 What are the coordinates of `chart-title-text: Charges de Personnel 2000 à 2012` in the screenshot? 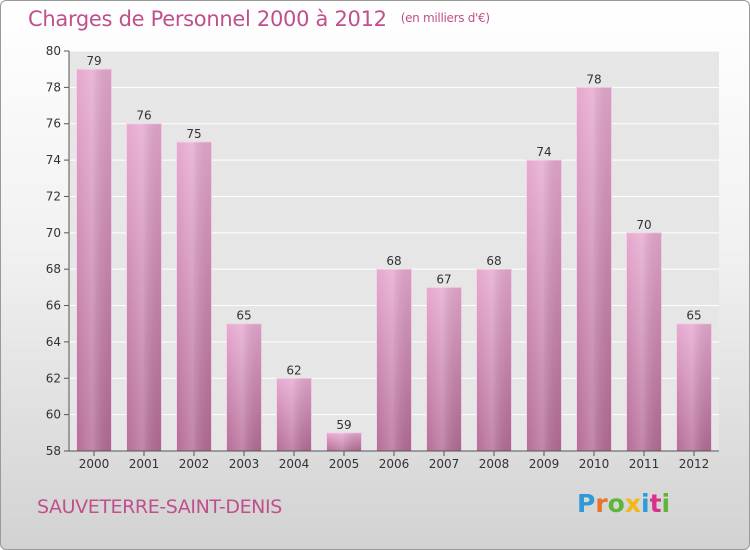 It's located at (207, 19).